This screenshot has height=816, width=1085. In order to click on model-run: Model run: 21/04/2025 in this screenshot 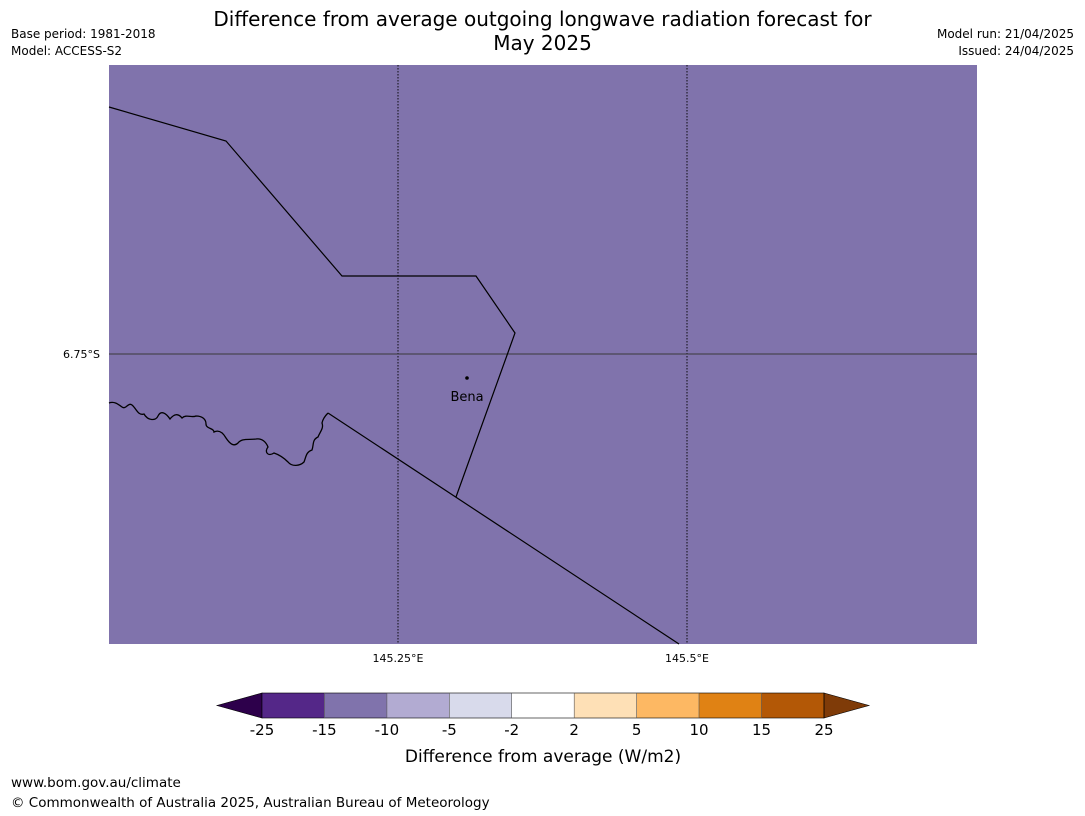, I will do `click(1005, 34)`.